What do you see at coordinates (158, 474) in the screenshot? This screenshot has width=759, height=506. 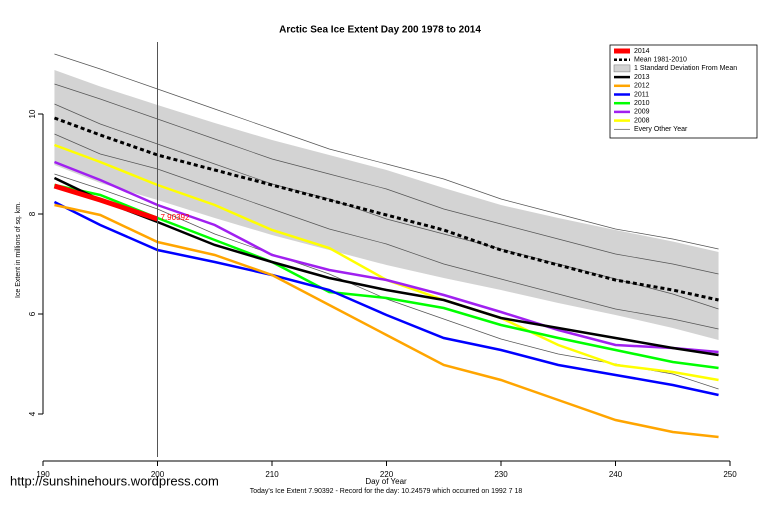 I see `x-tick-label: 200` at bounding box center [158, 474].